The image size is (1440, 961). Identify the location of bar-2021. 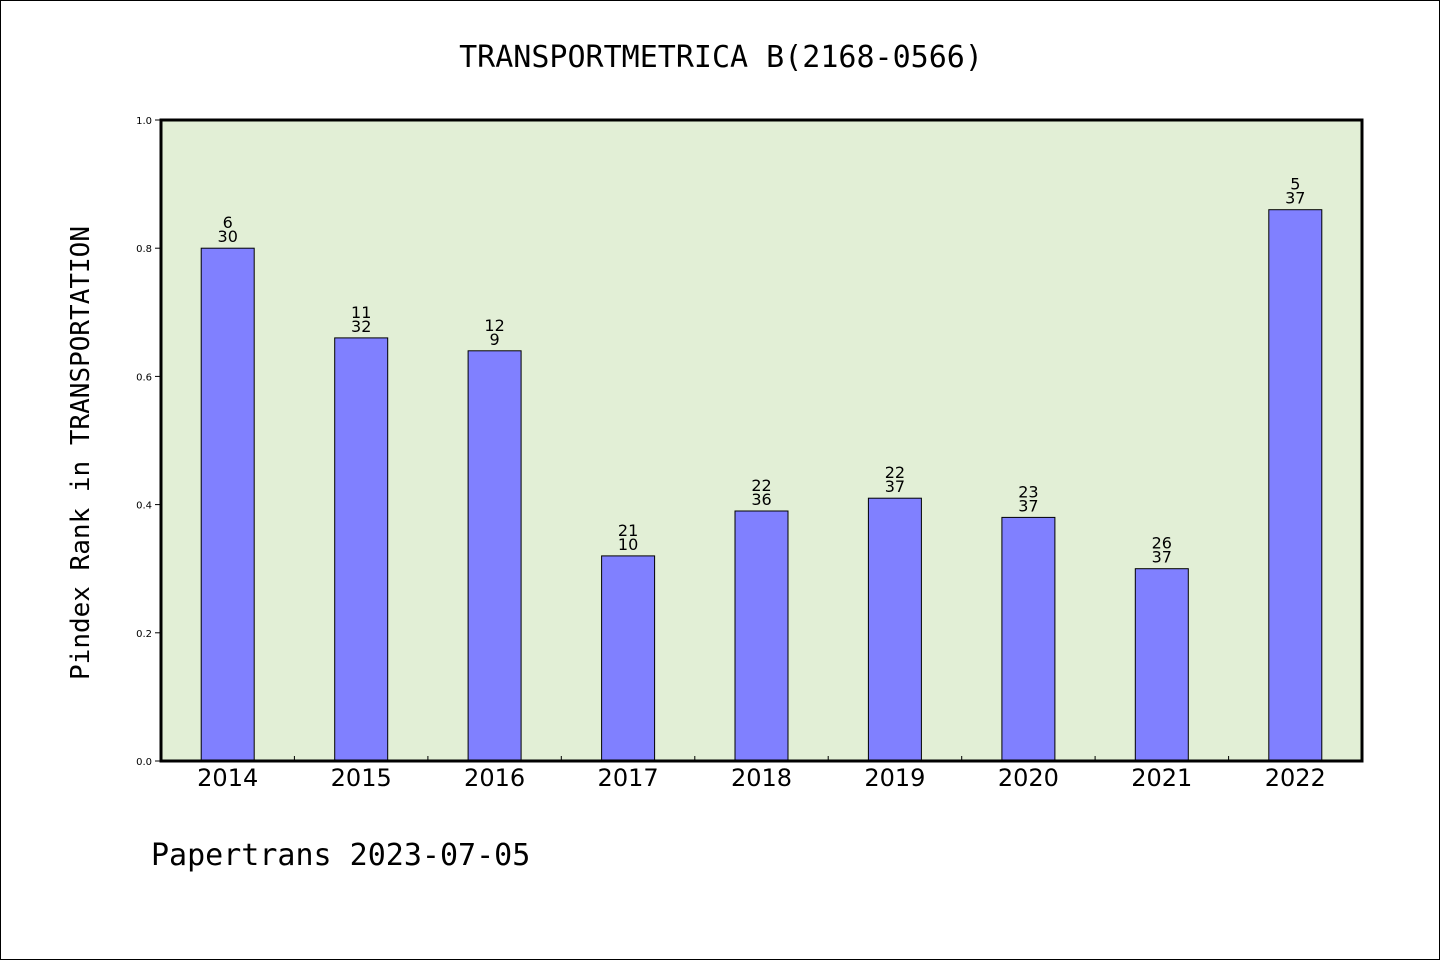
(1161, 665).